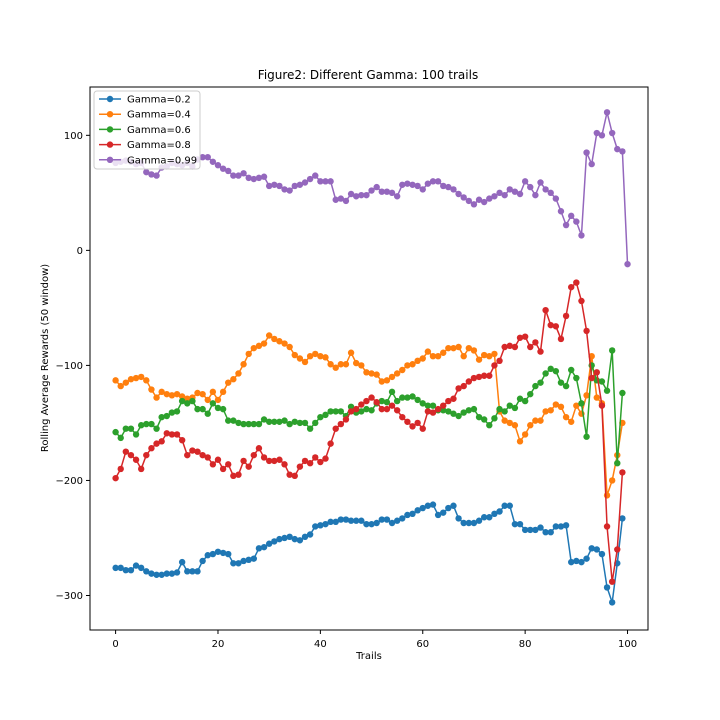 This screenshot has width=720, height=720. What do you see at coordinates (369, 553) in the screenshot?
I see `series-line` at bounding box center [369, 553].